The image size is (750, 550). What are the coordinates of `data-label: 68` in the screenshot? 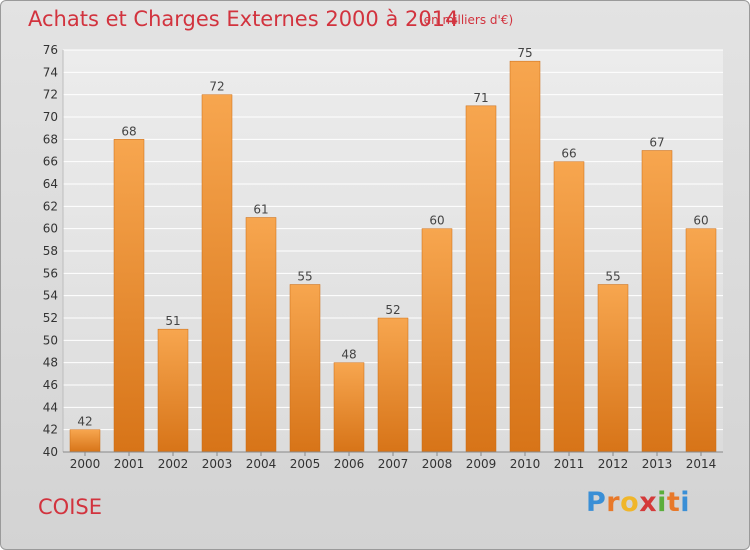 It's located at (128, 131).